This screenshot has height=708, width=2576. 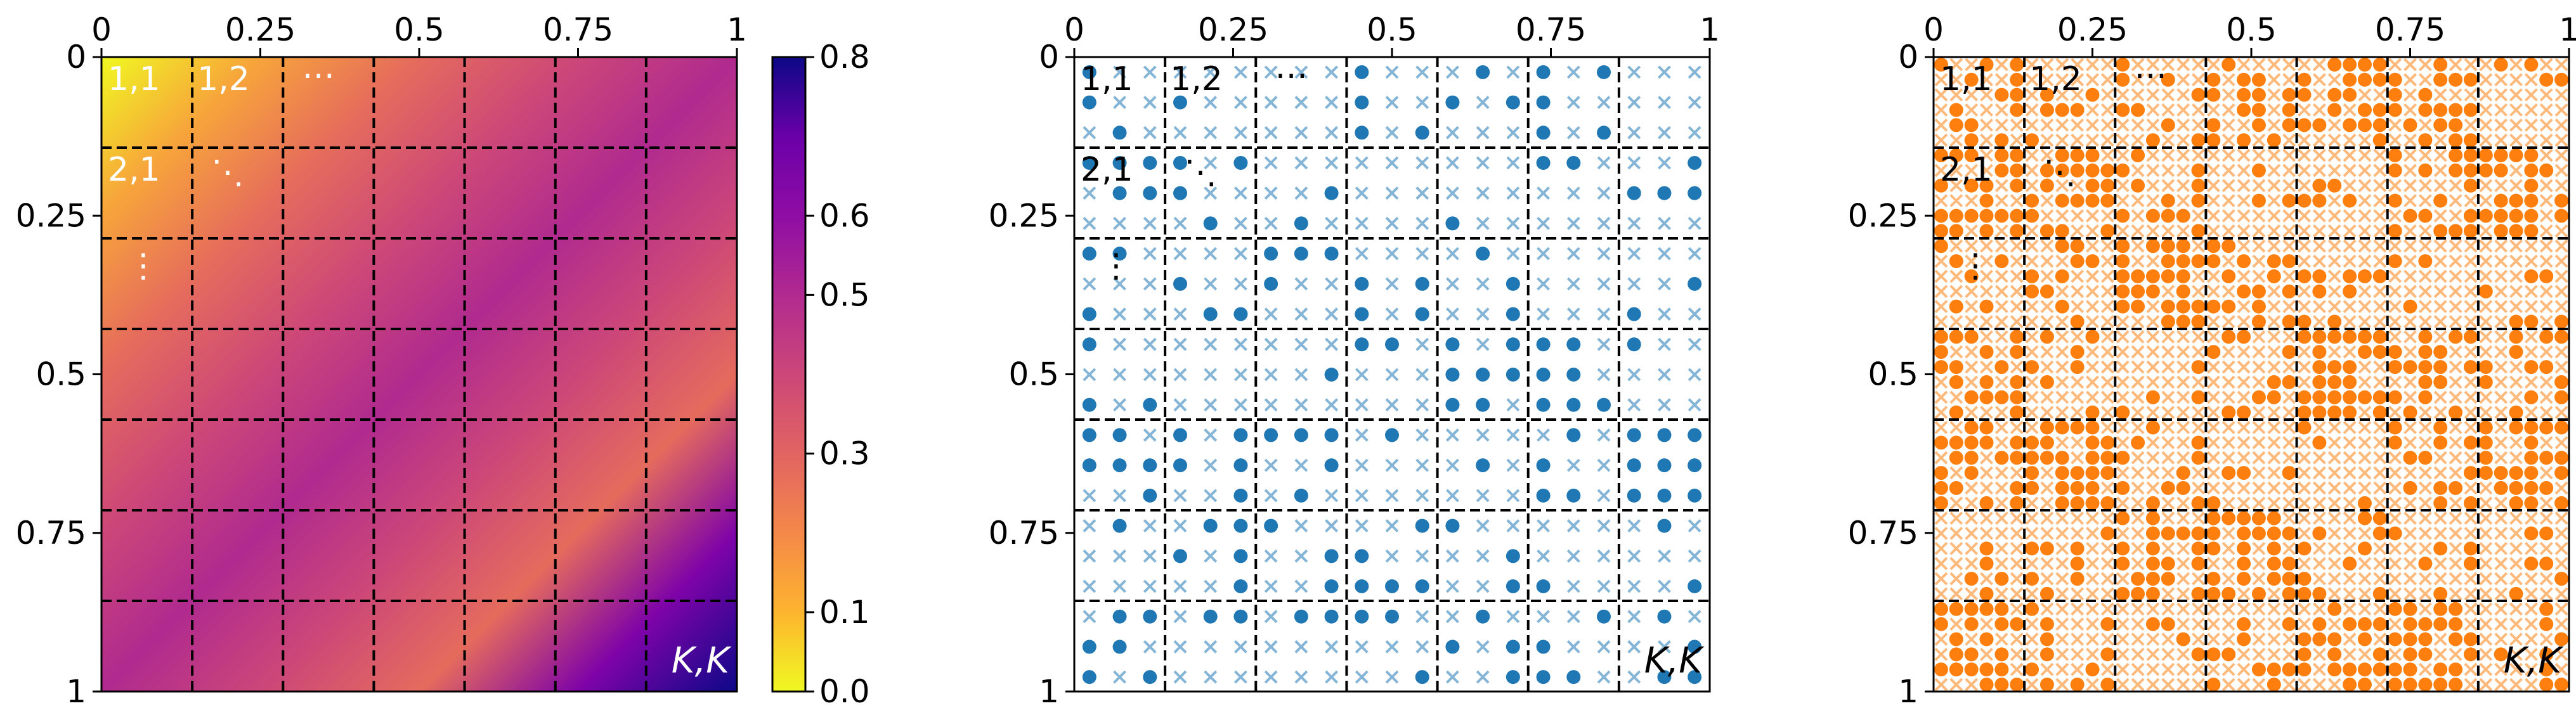 What do you see at coordinates (1934, 30) in the screenshot?
I see `x-tick-label: 0` at bounding box center [1934, 30].